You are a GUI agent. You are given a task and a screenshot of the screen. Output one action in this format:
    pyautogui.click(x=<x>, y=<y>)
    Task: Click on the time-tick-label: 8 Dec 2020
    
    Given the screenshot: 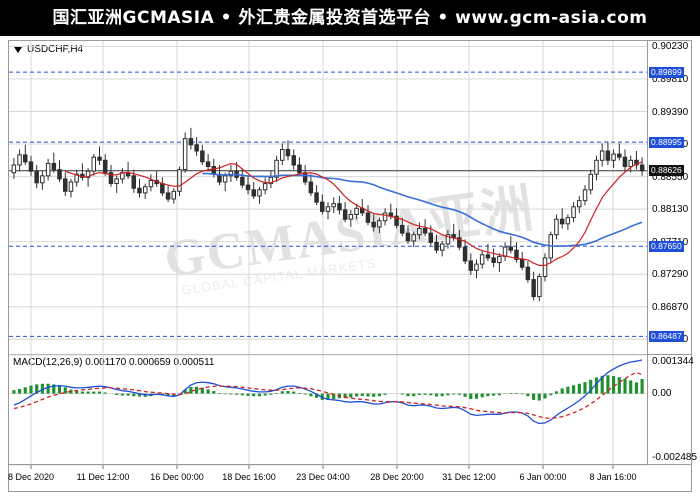 What is the action you would take?
    pyautogui.click(x=31, y=477)
    